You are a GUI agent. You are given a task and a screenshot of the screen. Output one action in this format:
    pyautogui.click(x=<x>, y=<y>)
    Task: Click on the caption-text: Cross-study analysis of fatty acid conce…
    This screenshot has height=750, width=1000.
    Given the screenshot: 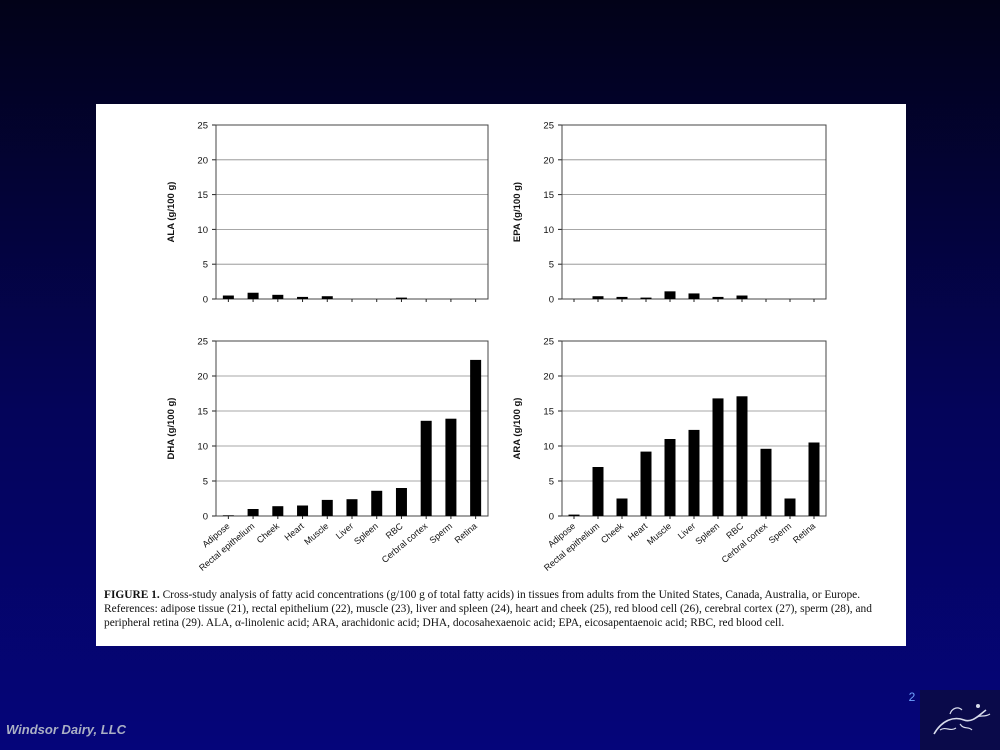 What is the action you would take?
    pyautogui.click(x=488, y=609)
    